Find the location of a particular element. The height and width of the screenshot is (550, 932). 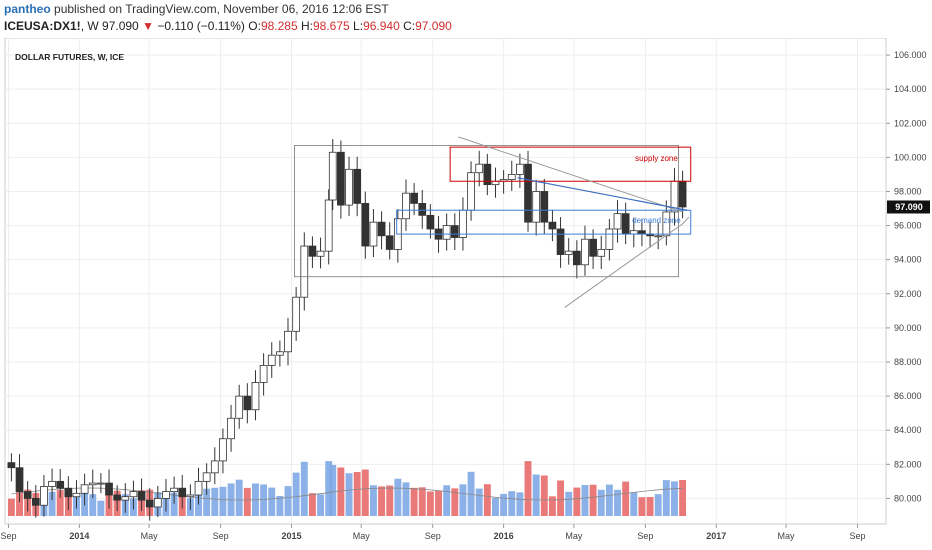

price-change: −0.110 (−0.11%) is located at coordinates (201, 26).